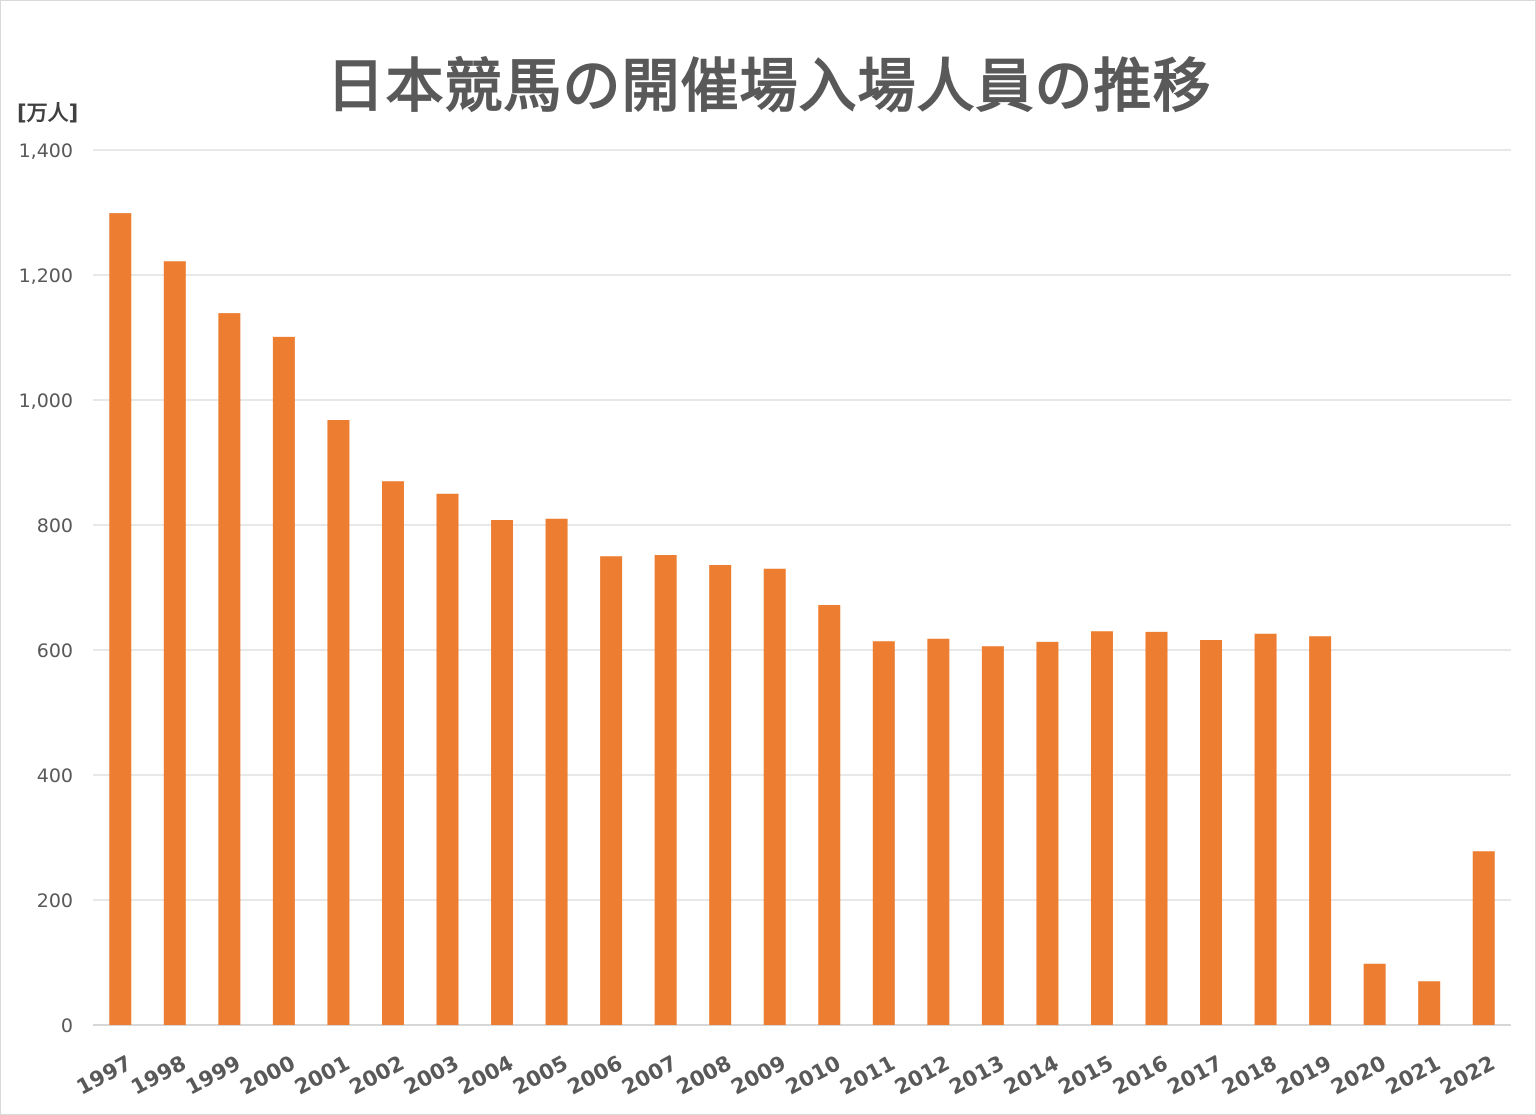  What do you see at coordinates (46, 401) in the screenshot?
I see `y-tick-label: 1,000` at bounding box center [46, 401].